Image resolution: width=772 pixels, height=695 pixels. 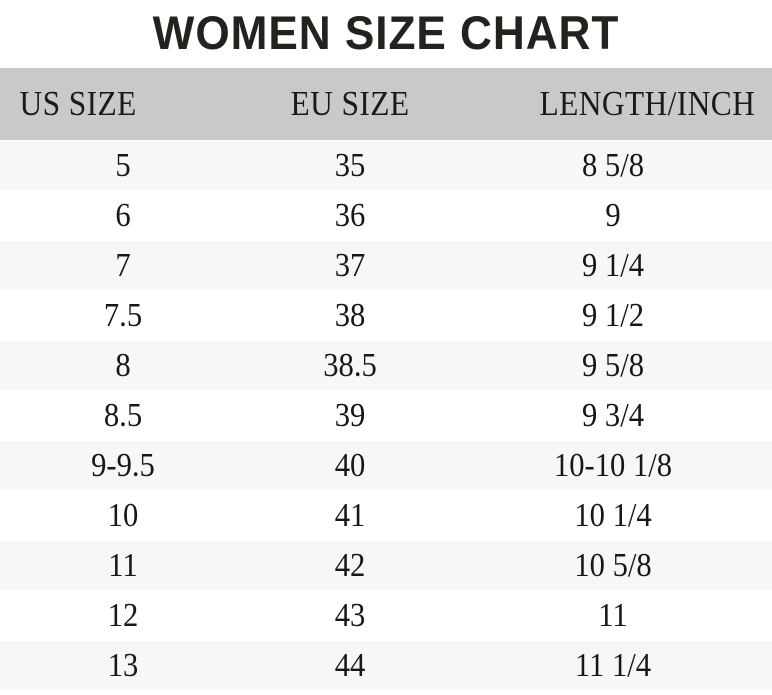 What do you see at coordinates (350, 315) in the screenshot?
I see `cell-eu-size: 38` at bounding box center [350, 315].